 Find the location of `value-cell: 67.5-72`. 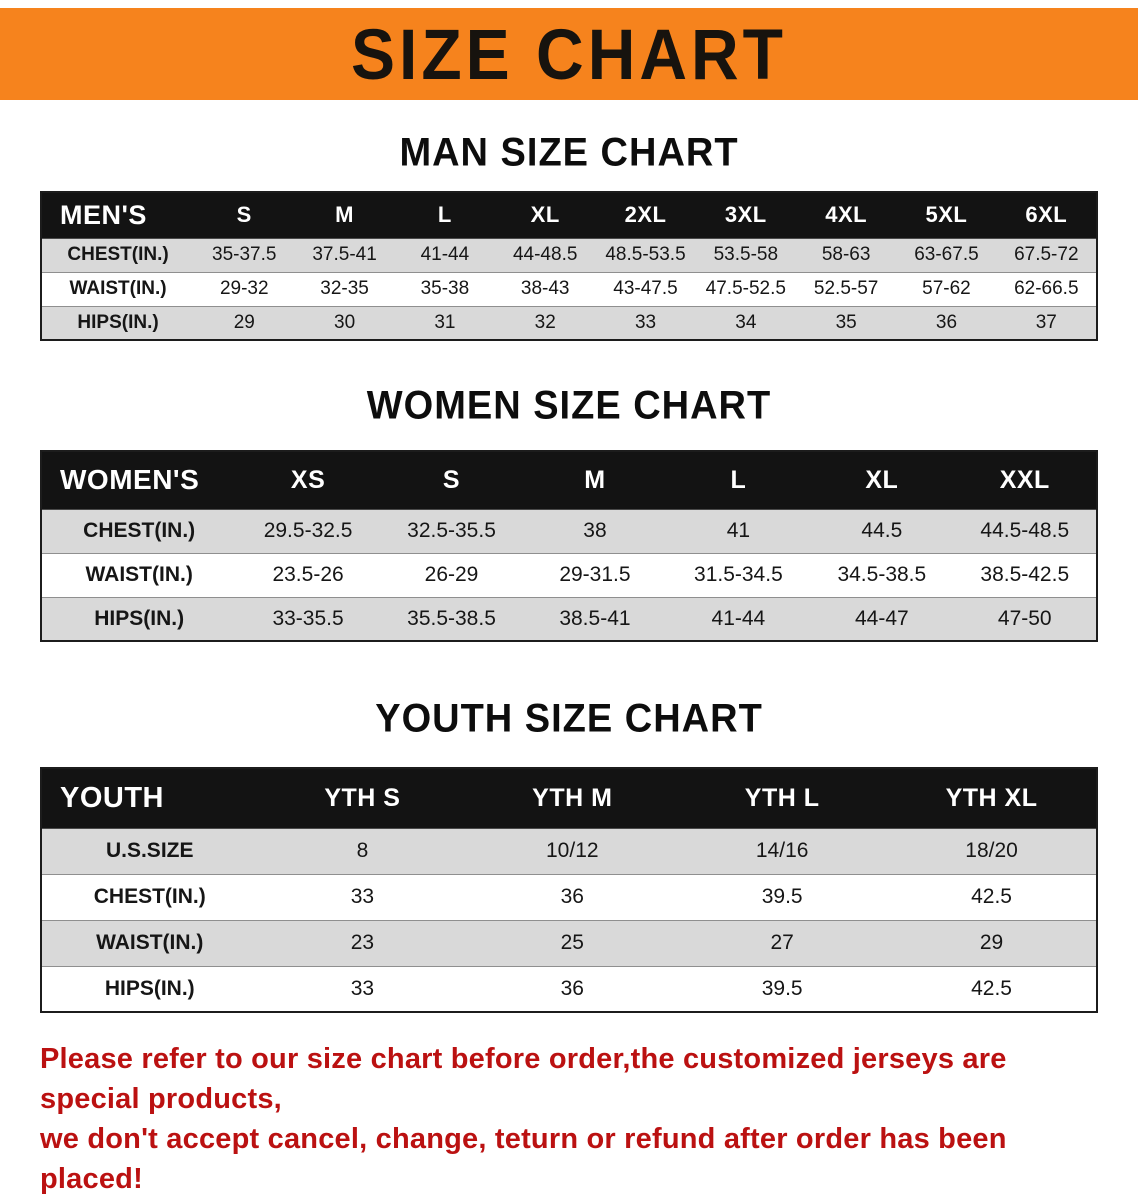

value-cell: 67.5-72 is located at coordinates (1046, 254).